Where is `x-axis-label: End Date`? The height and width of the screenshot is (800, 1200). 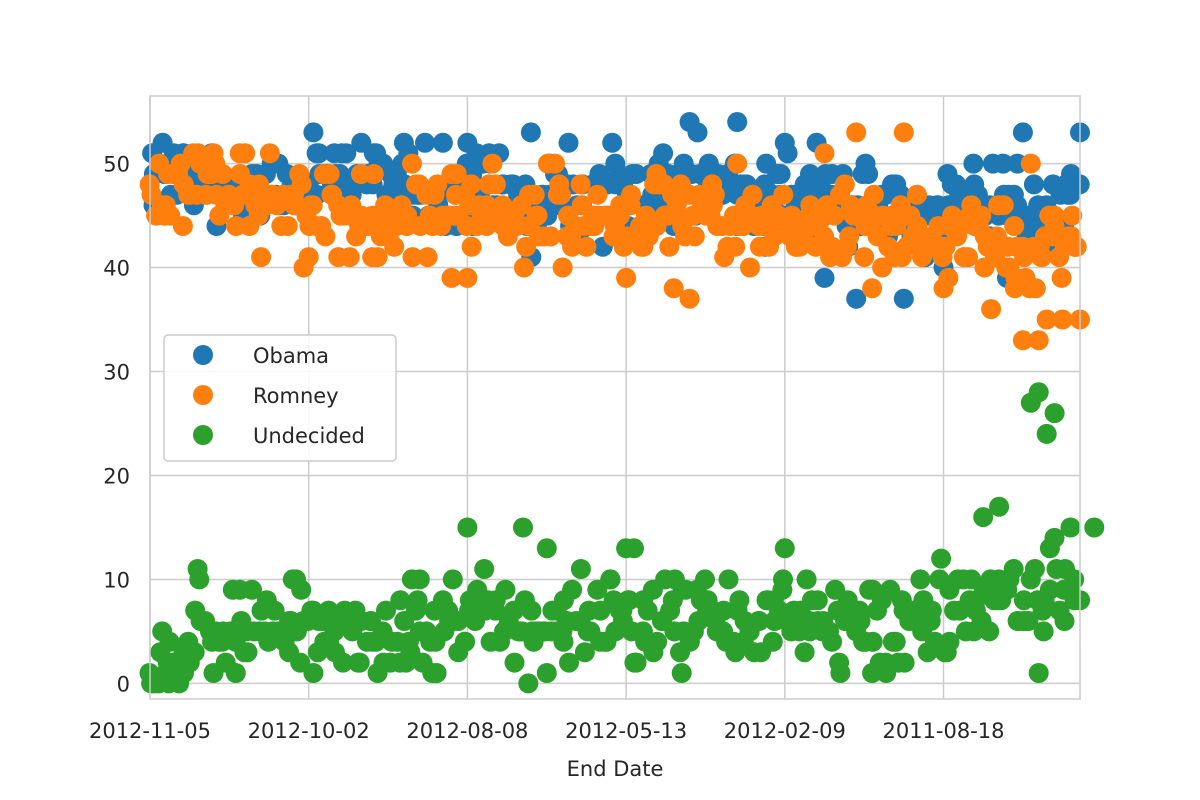 x-axis-label: End Date is located at coordinates (615, 769).